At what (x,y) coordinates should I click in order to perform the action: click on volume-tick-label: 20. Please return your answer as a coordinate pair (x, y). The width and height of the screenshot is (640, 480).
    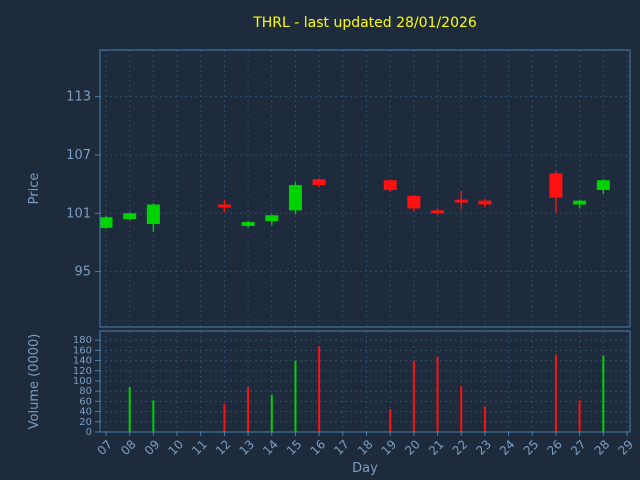
    Looking at the image, I should click on (85, 422).